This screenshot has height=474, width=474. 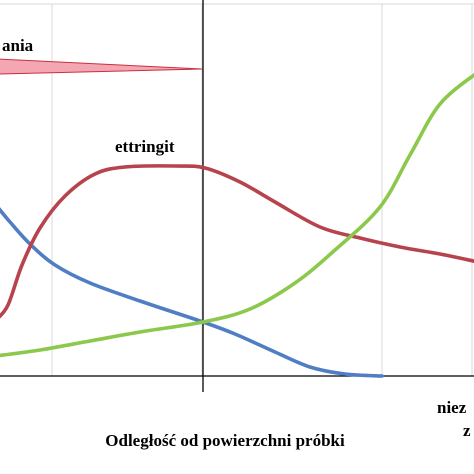 What do you see at coordinates (452, 407) in the screenshot?
I see `annotation-niez: niez` at bounding box center [452, 407].